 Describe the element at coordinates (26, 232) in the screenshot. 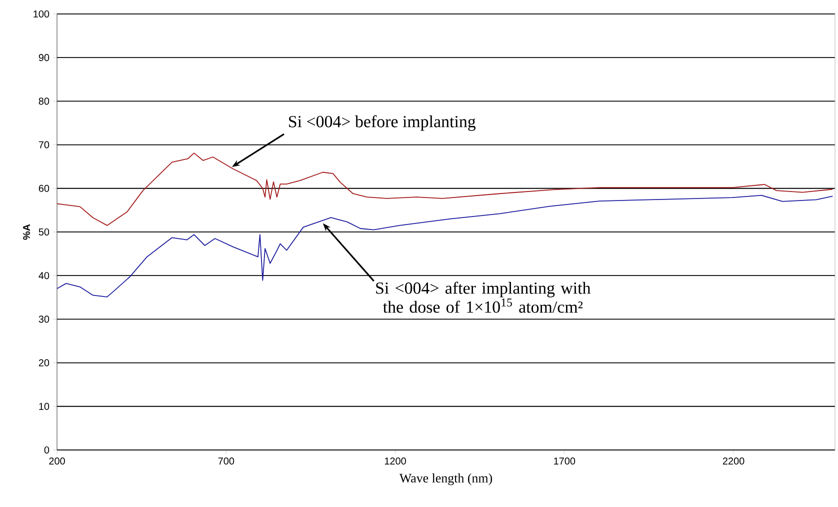

I see `y-axis-title: %A` at that location.